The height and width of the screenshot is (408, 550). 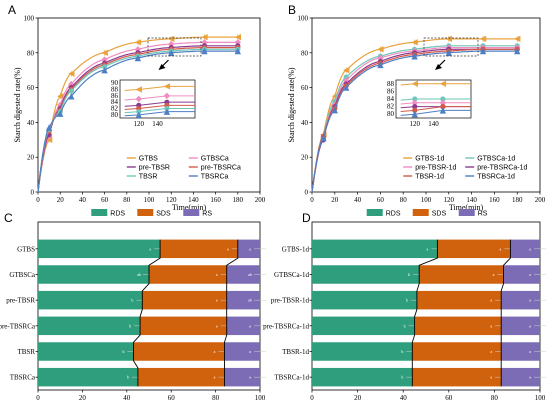 I want to click on panel-label: D, so click(x=306, y=218).